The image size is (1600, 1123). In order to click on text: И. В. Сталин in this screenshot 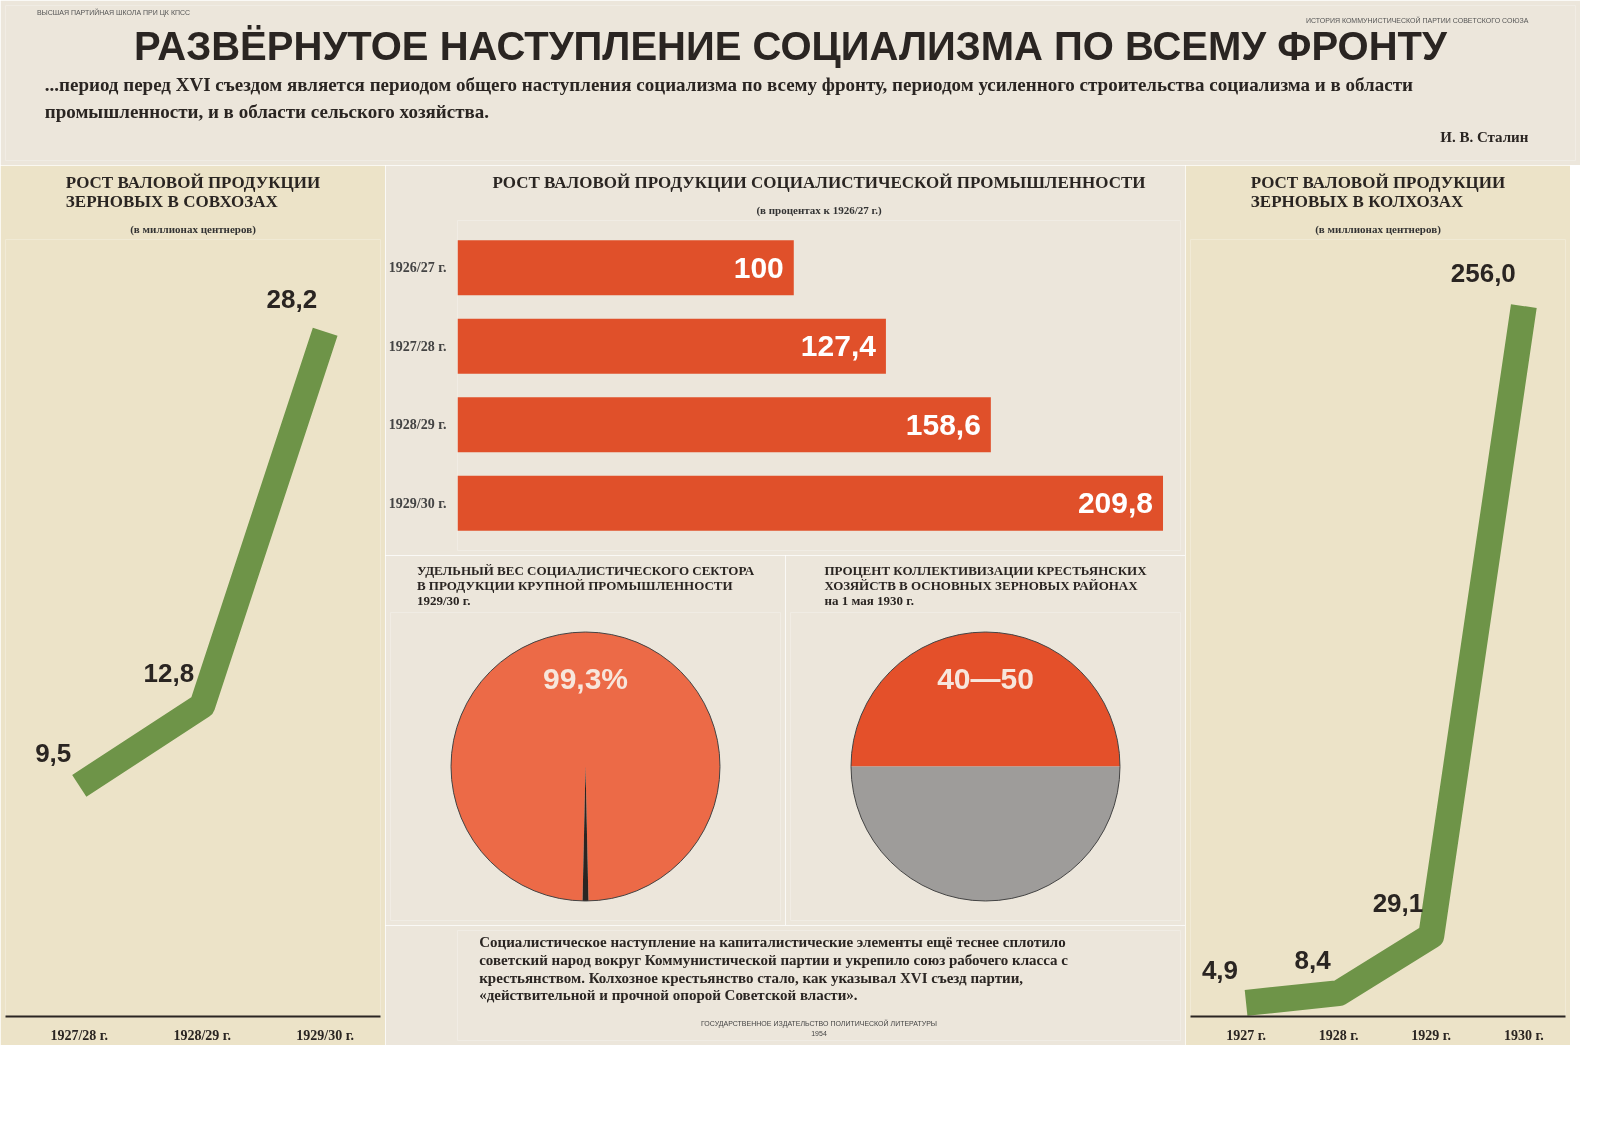, I will do `click(1484, 137)`.